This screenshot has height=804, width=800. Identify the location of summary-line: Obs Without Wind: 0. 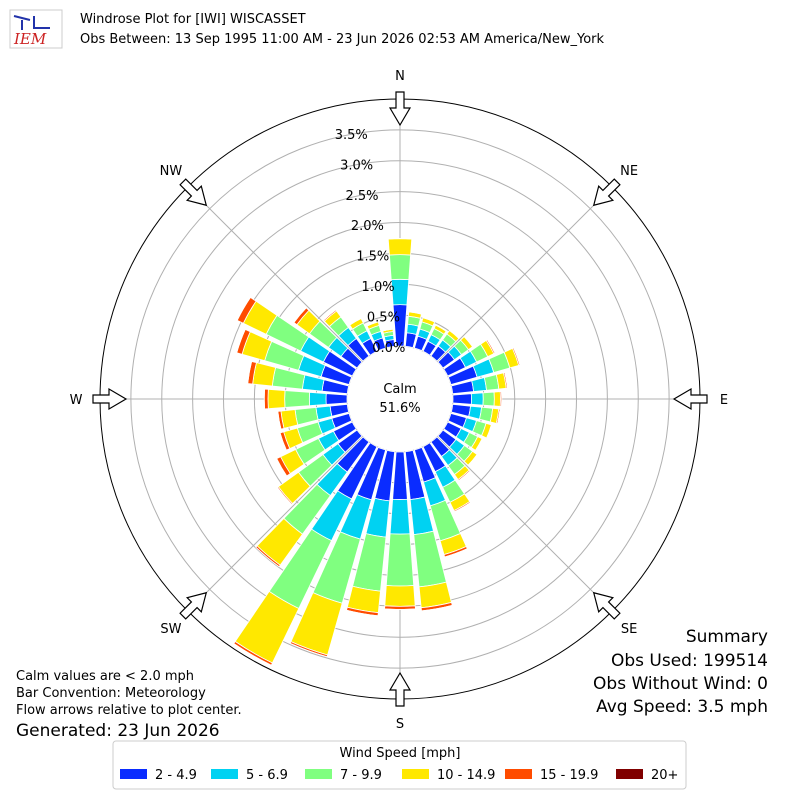
(680, 684).